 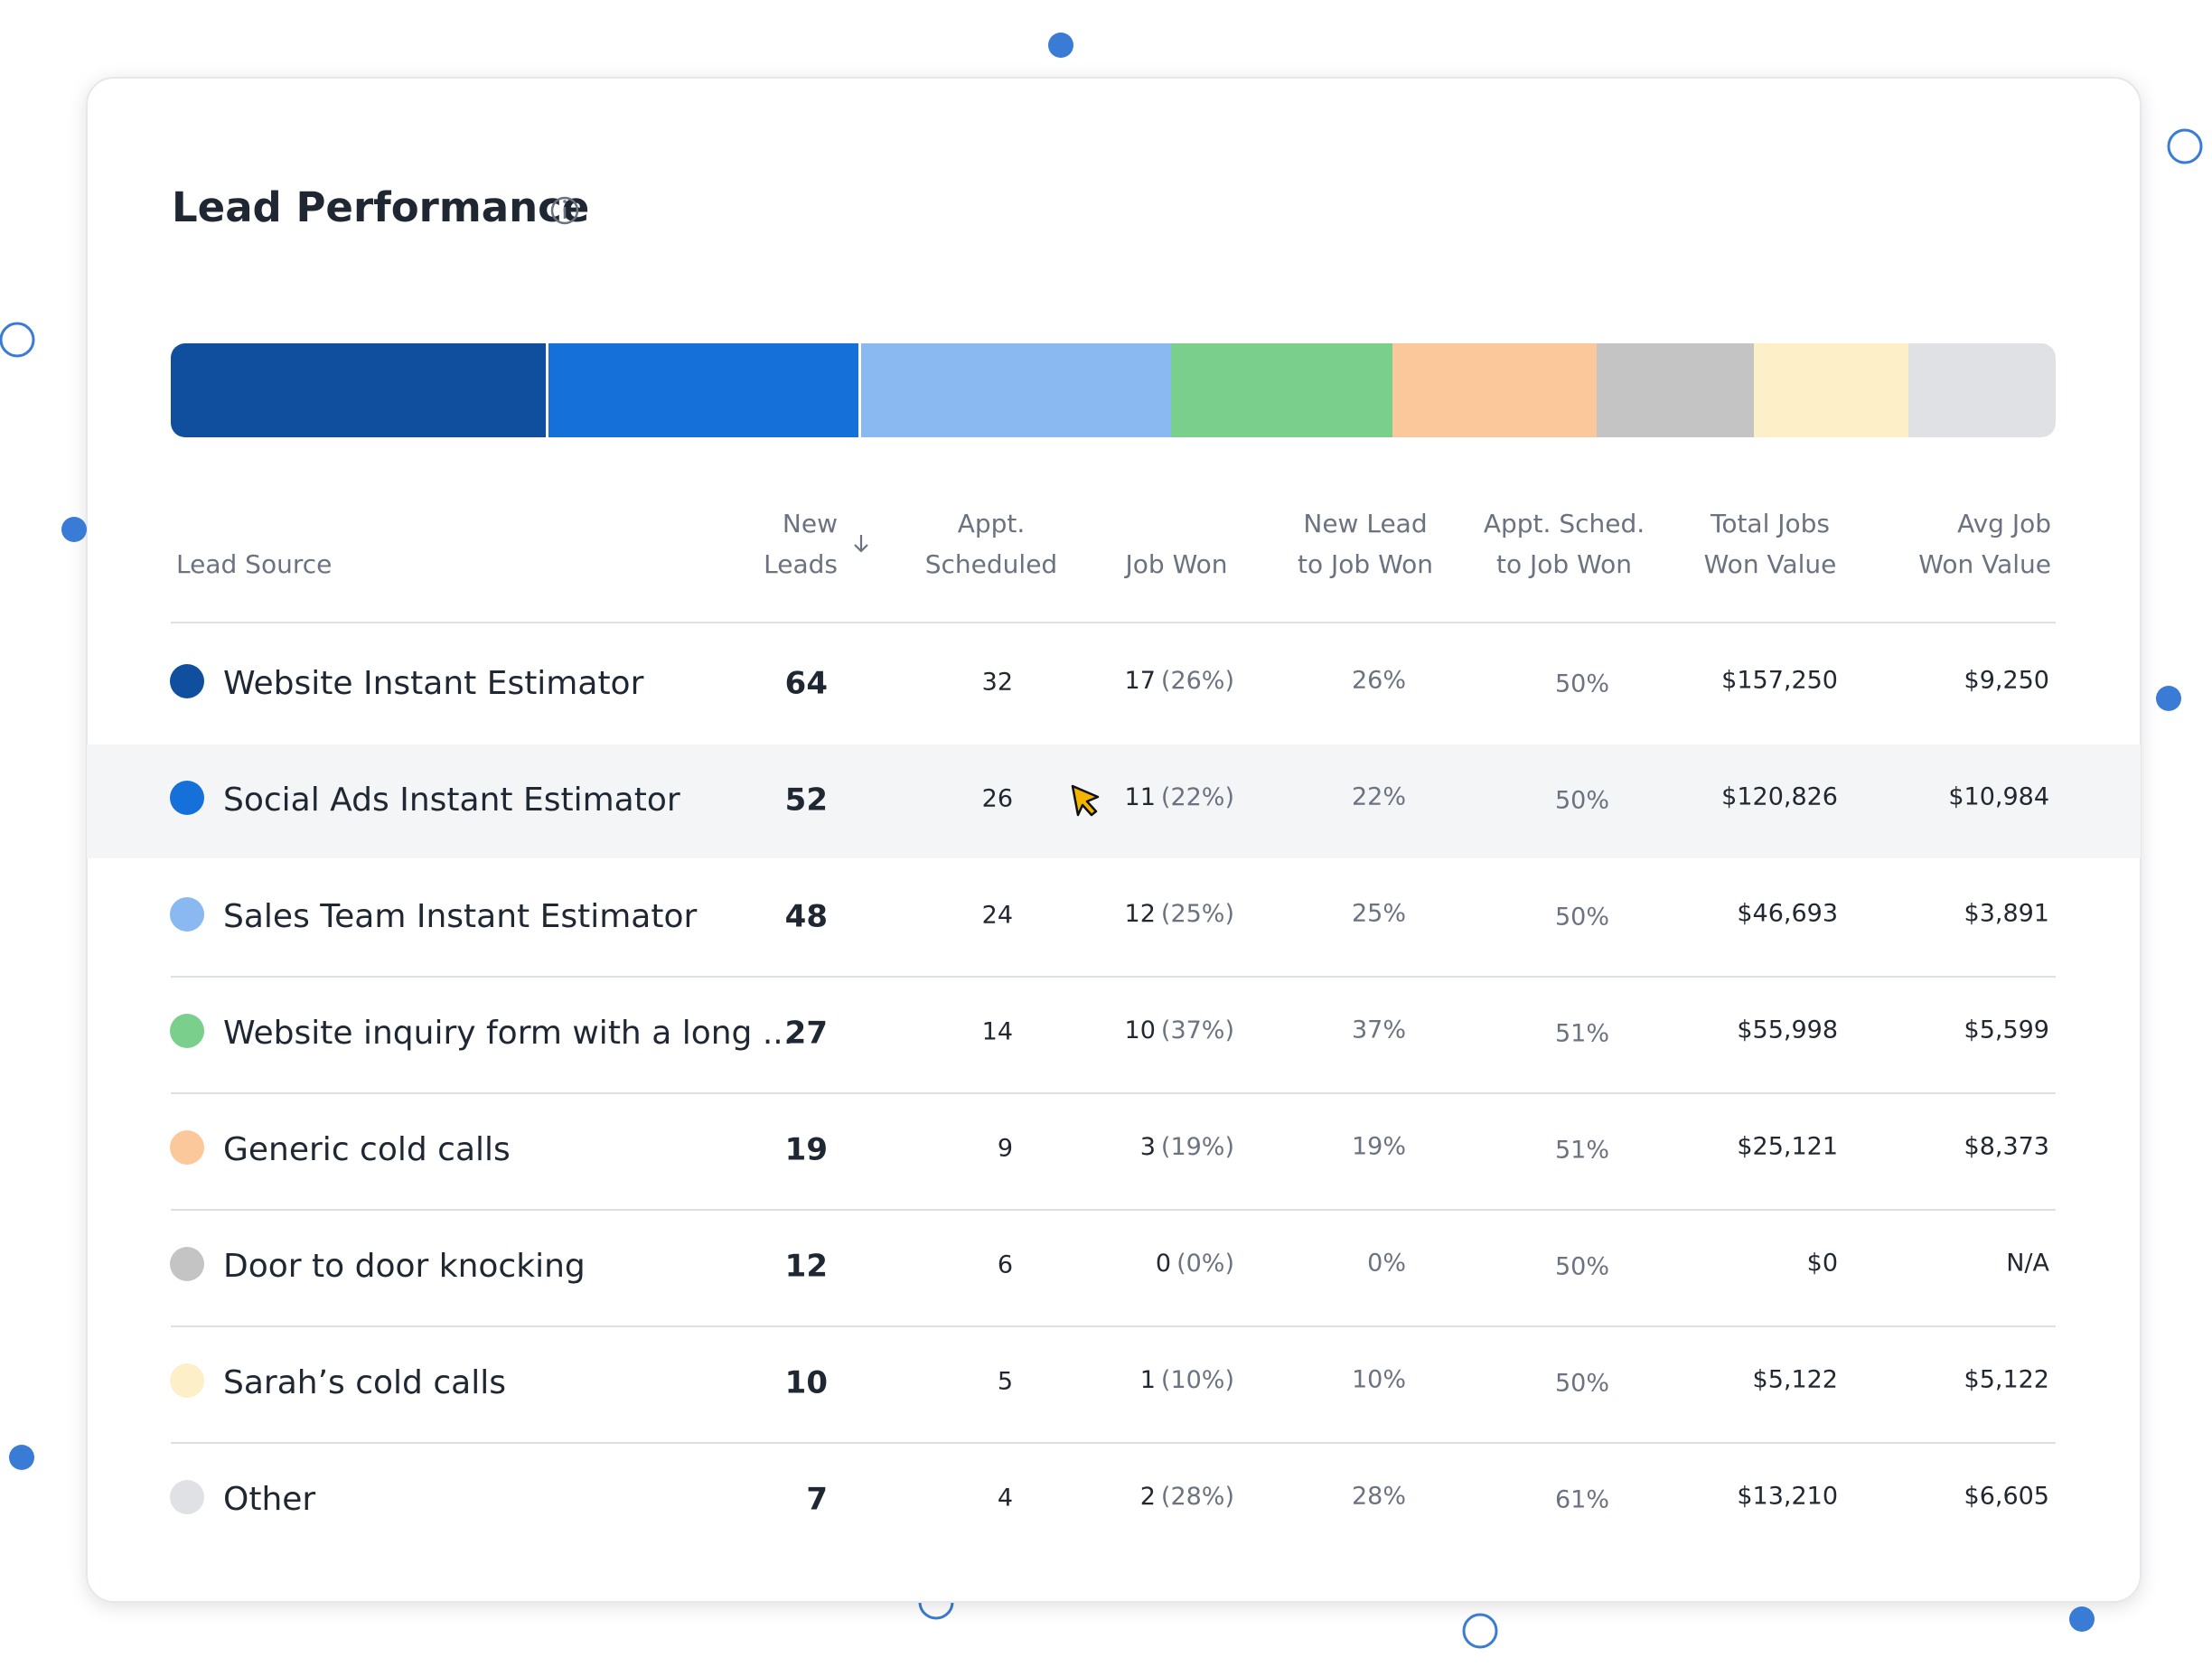 I want to click on avg-value: $5,599, so click(x=2006, y=1030).